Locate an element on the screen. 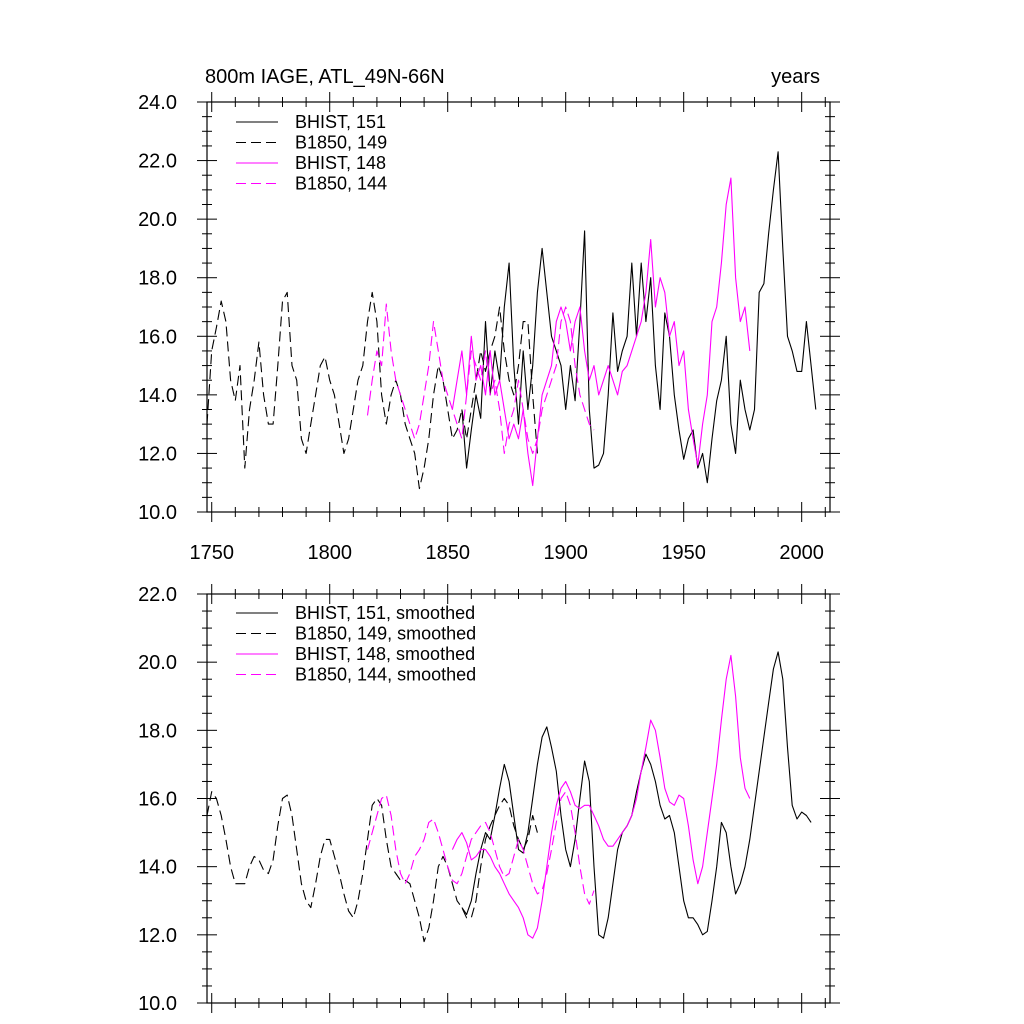  legend-label: BHIST, 148, smoothed is located at coordinates (385, 654).